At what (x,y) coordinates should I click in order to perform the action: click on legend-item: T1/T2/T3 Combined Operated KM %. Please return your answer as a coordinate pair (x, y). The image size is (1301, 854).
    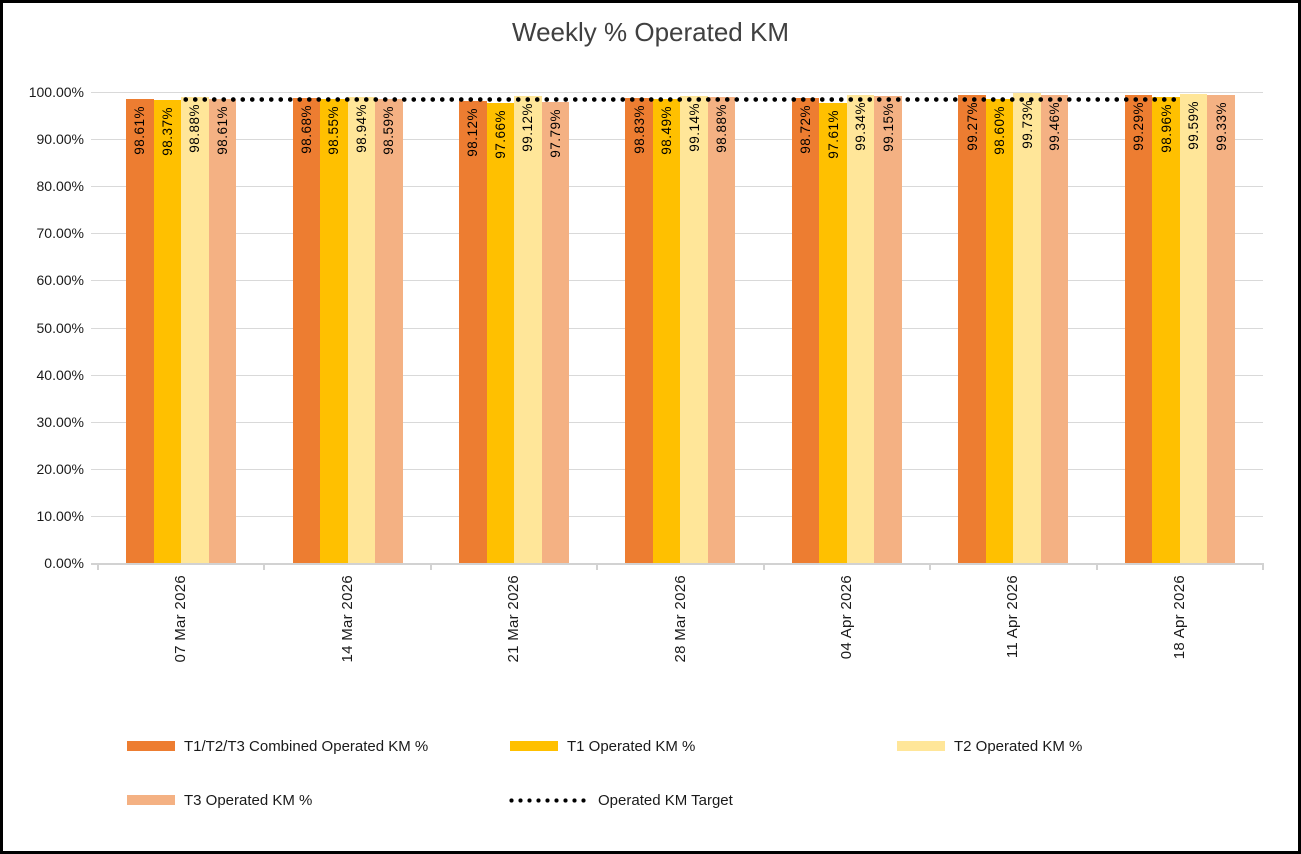
    Looking at the image, I should click on (278, 746).